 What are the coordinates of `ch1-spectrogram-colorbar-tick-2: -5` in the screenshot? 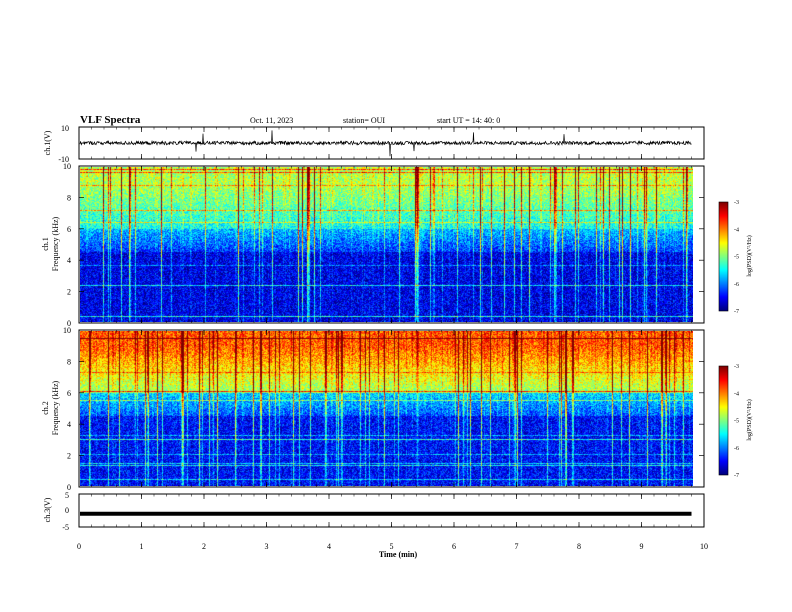 It's located at (736, 258).